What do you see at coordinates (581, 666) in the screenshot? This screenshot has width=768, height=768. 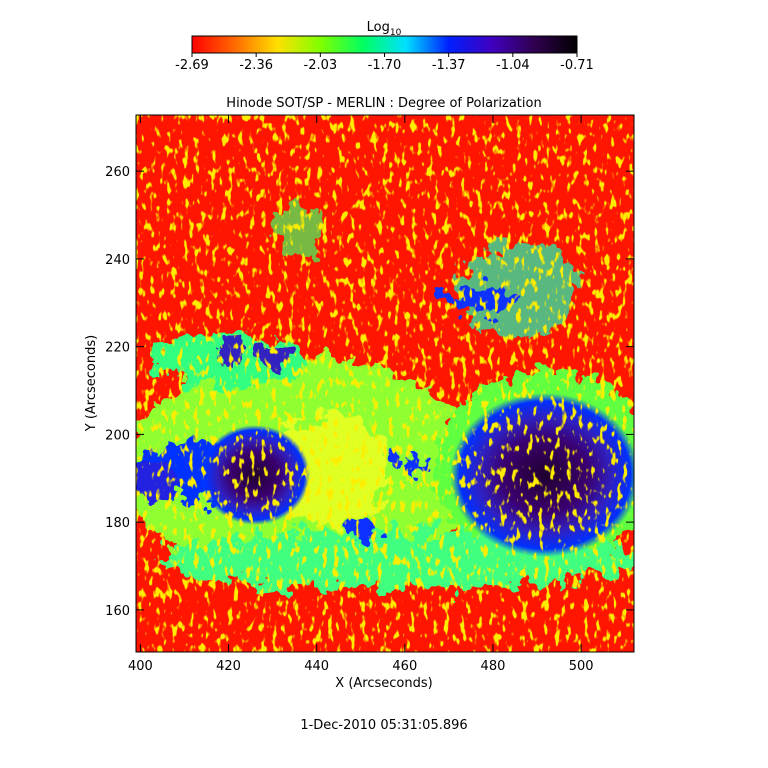 I see `x-tick-label: 500` at bounding box center [581, 666].